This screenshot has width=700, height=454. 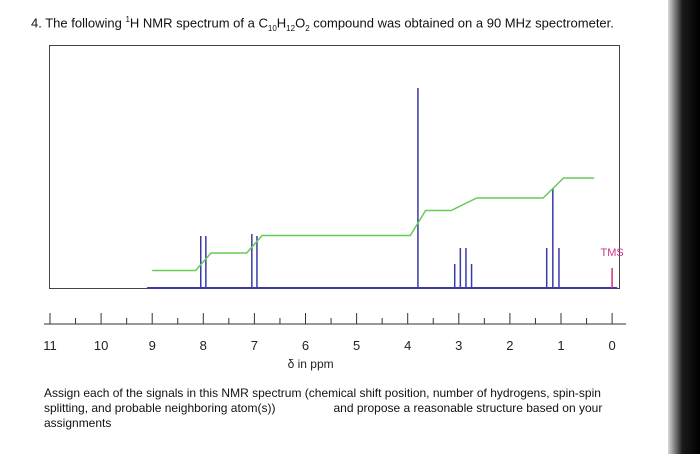 I want to click on integral-curve, so click(x=373, y=224).